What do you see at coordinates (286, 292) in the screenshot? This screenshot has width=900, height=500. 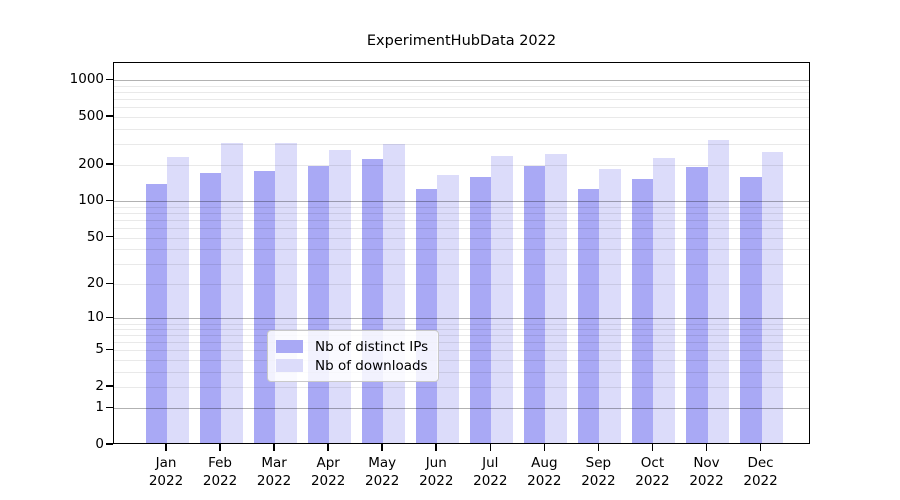 I see `bar-nb-of-downloads-mar-2022` at bounding box center [286, 292].